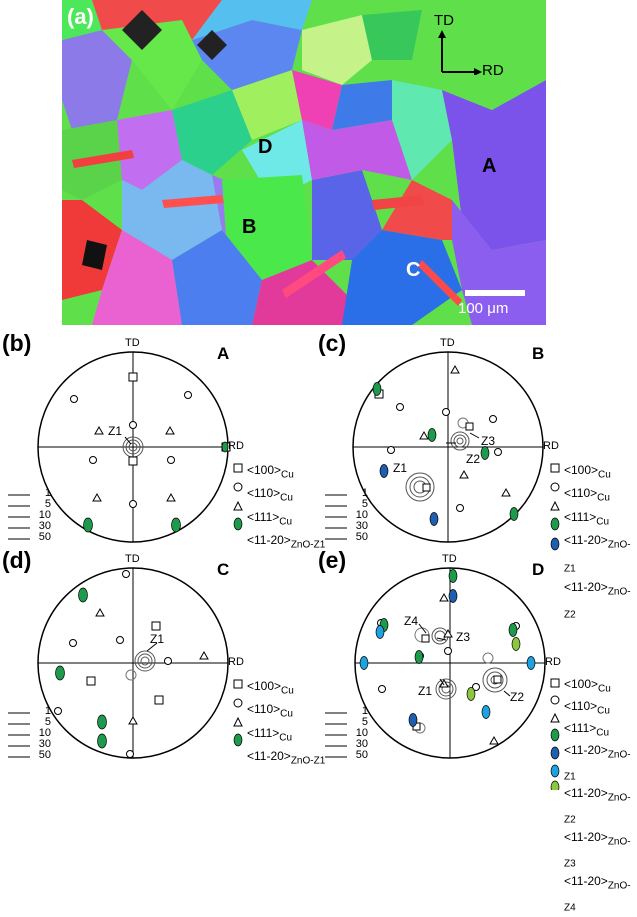 The height and width of the screenshot is (917, 637). Describe the element at coordinates (361, 733) in the screenshot. I see `contour-levels-e: 1 5 10 30 50` at that location.